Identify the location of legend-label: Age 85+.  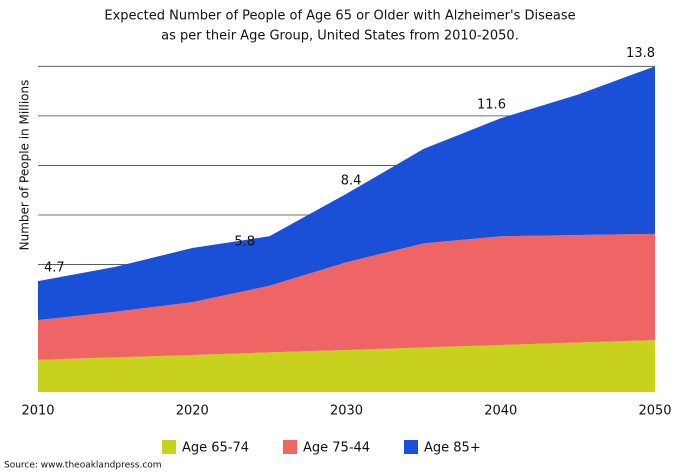
(452, 448).